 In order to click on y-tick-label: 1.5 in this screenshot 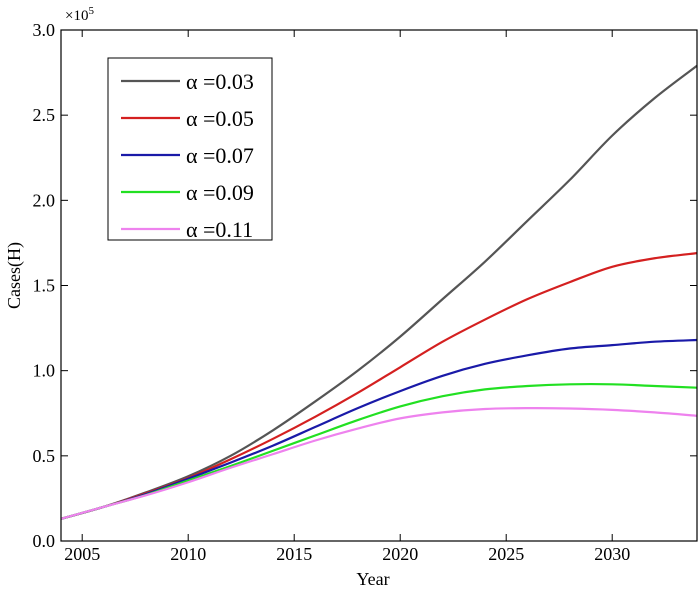, I will do `click(44, 286)`.